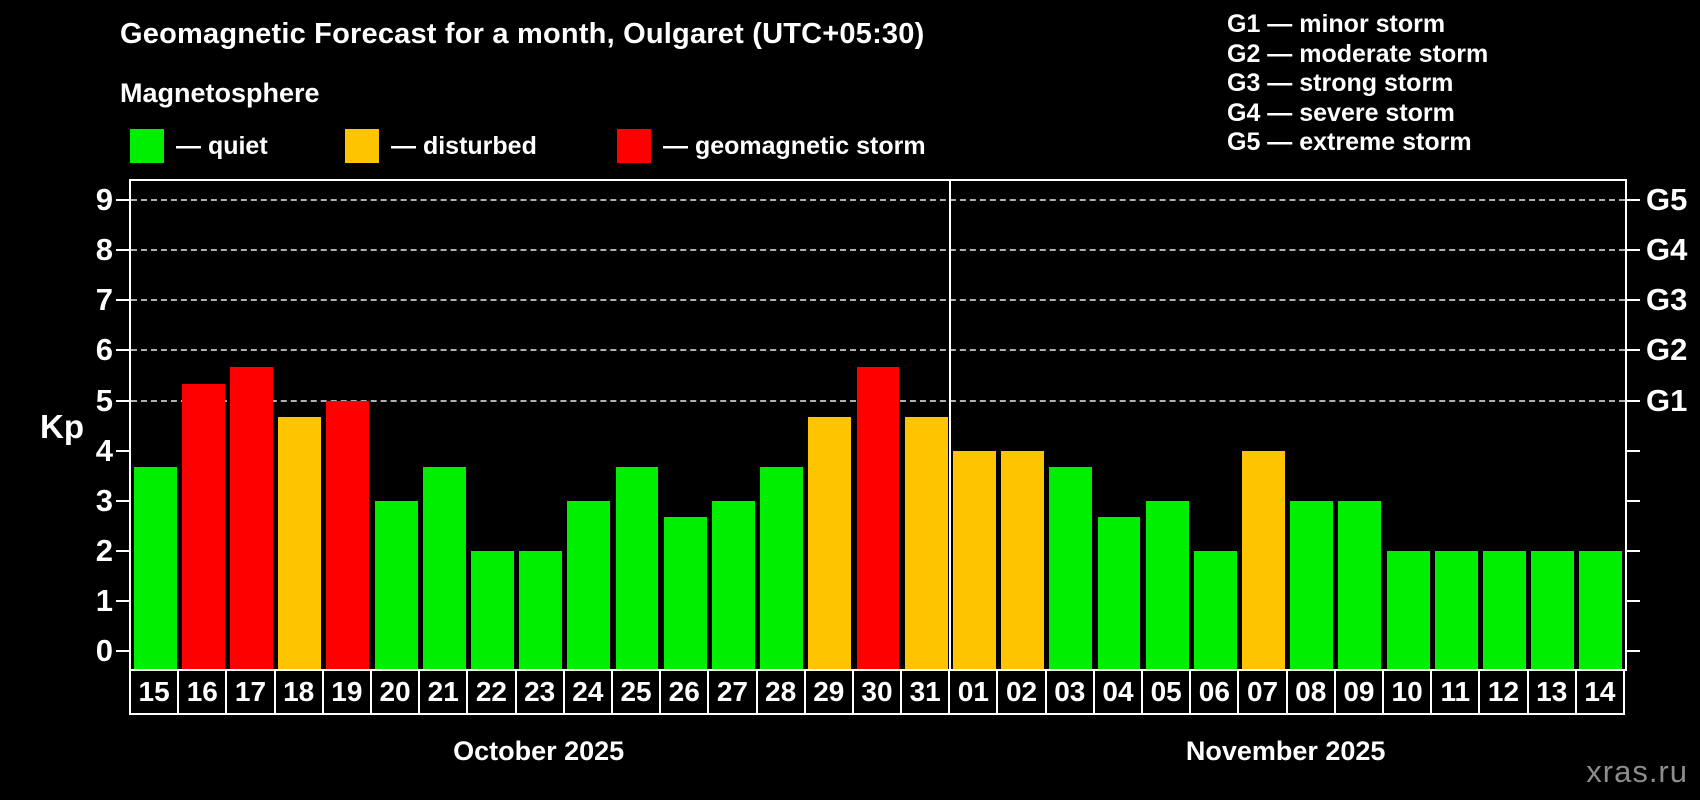 Image resolution: width=1700 pixels, height=800 pixels. What do you see at coordinates (1021, 692) in the screenshot?
I see `date-label-02: 02` at bounding box center [1021, 692].